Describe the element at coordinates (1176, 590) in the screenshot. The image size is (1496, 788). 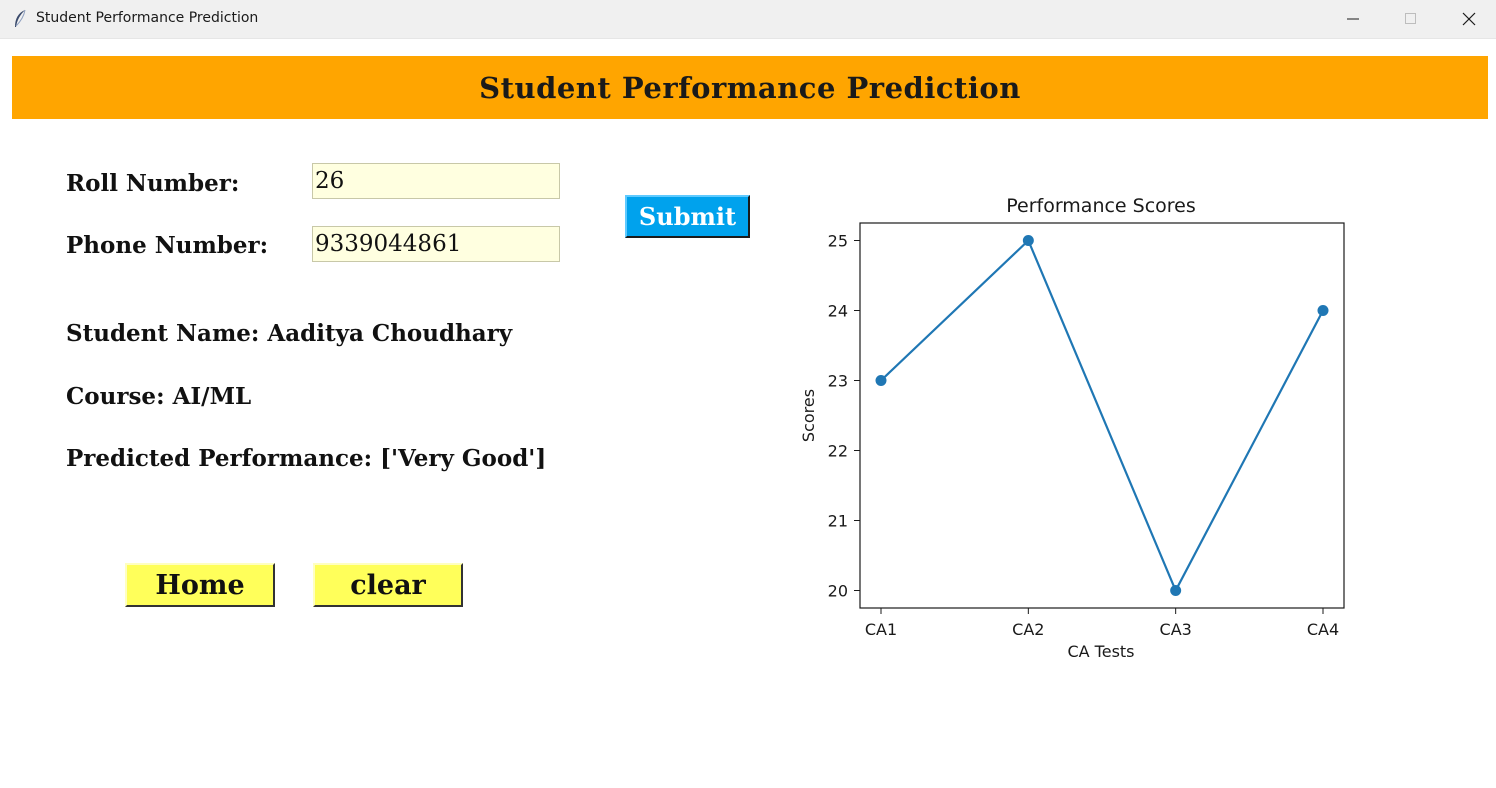
I see `data-point-ca3` at that location.